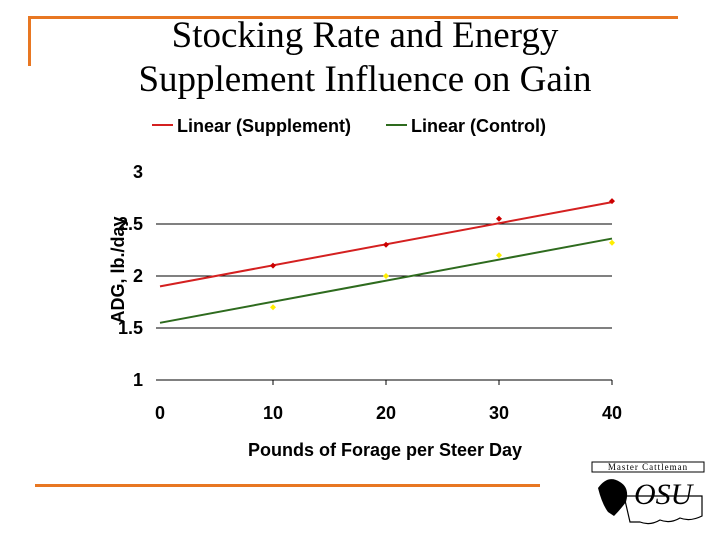 The height and width of the screenshot is (540, 720). I want to click on orange-frame-top, so click(353, 17).